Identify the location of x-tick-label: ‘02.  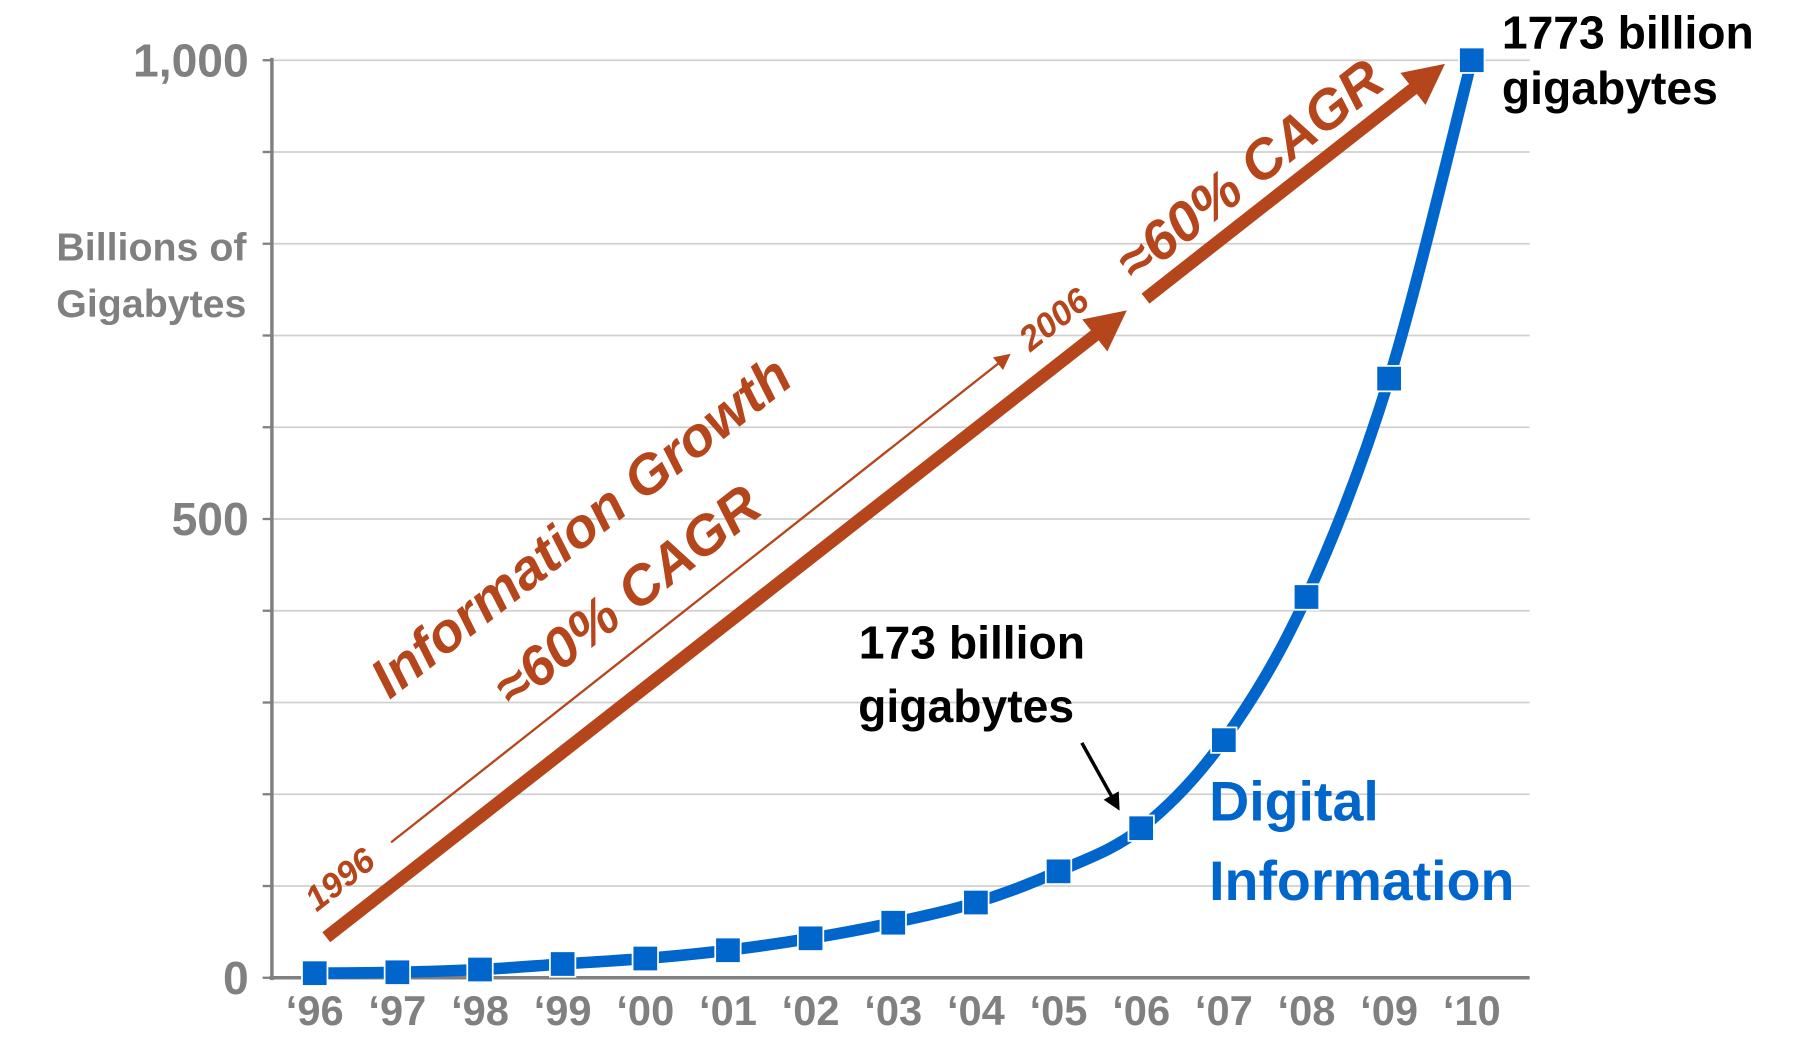
(811, 1010).